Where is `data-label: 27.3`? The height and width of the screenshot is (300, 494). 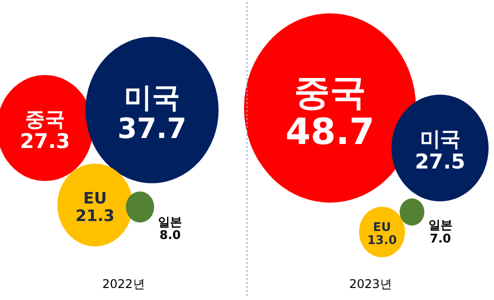
data-label: 27.3 is located at coordinates (45, 141).